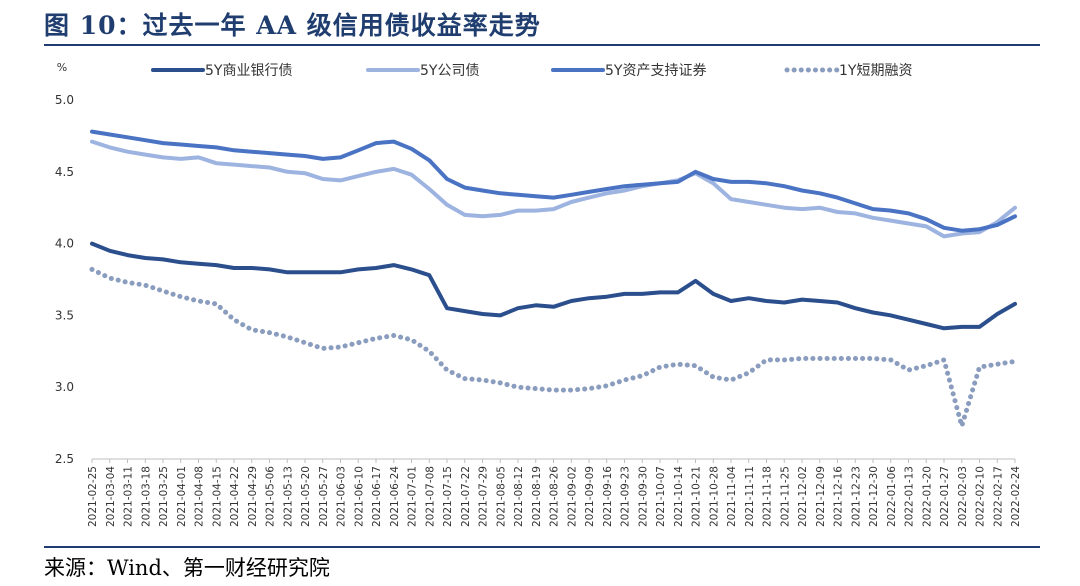 Image resolution: width=1080 pixels, height=586 pixels. I want to click on x-tick-label: 2021-03-11, so click(129, 496).